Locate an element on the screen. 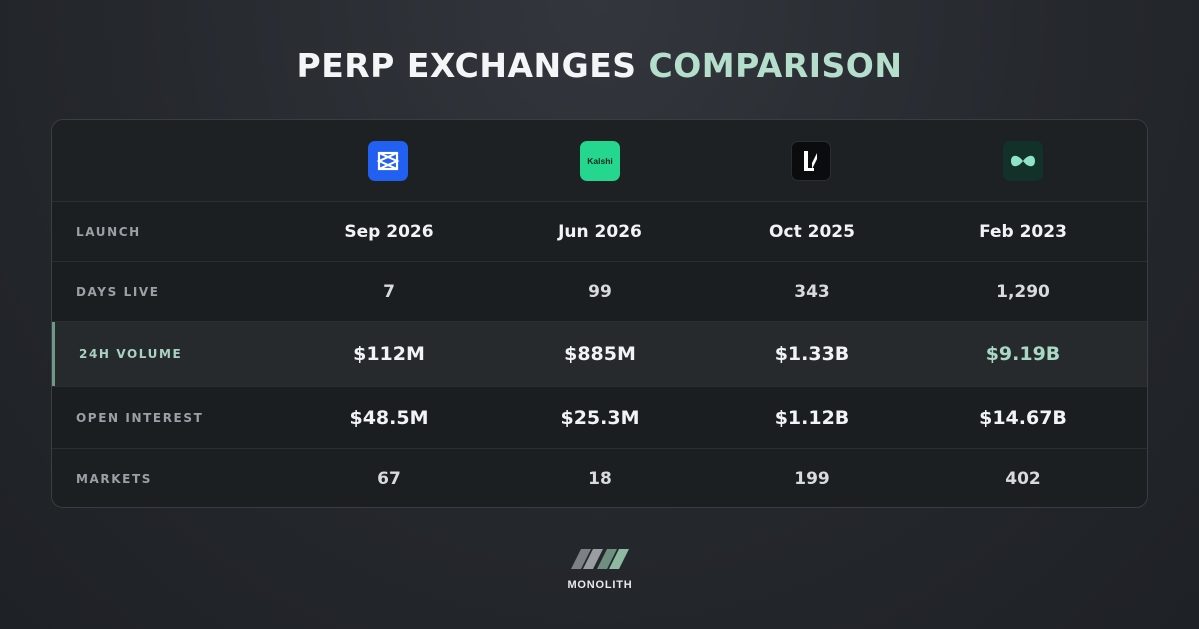  row-label: LAUNCH is located at coordinates (108, 231).